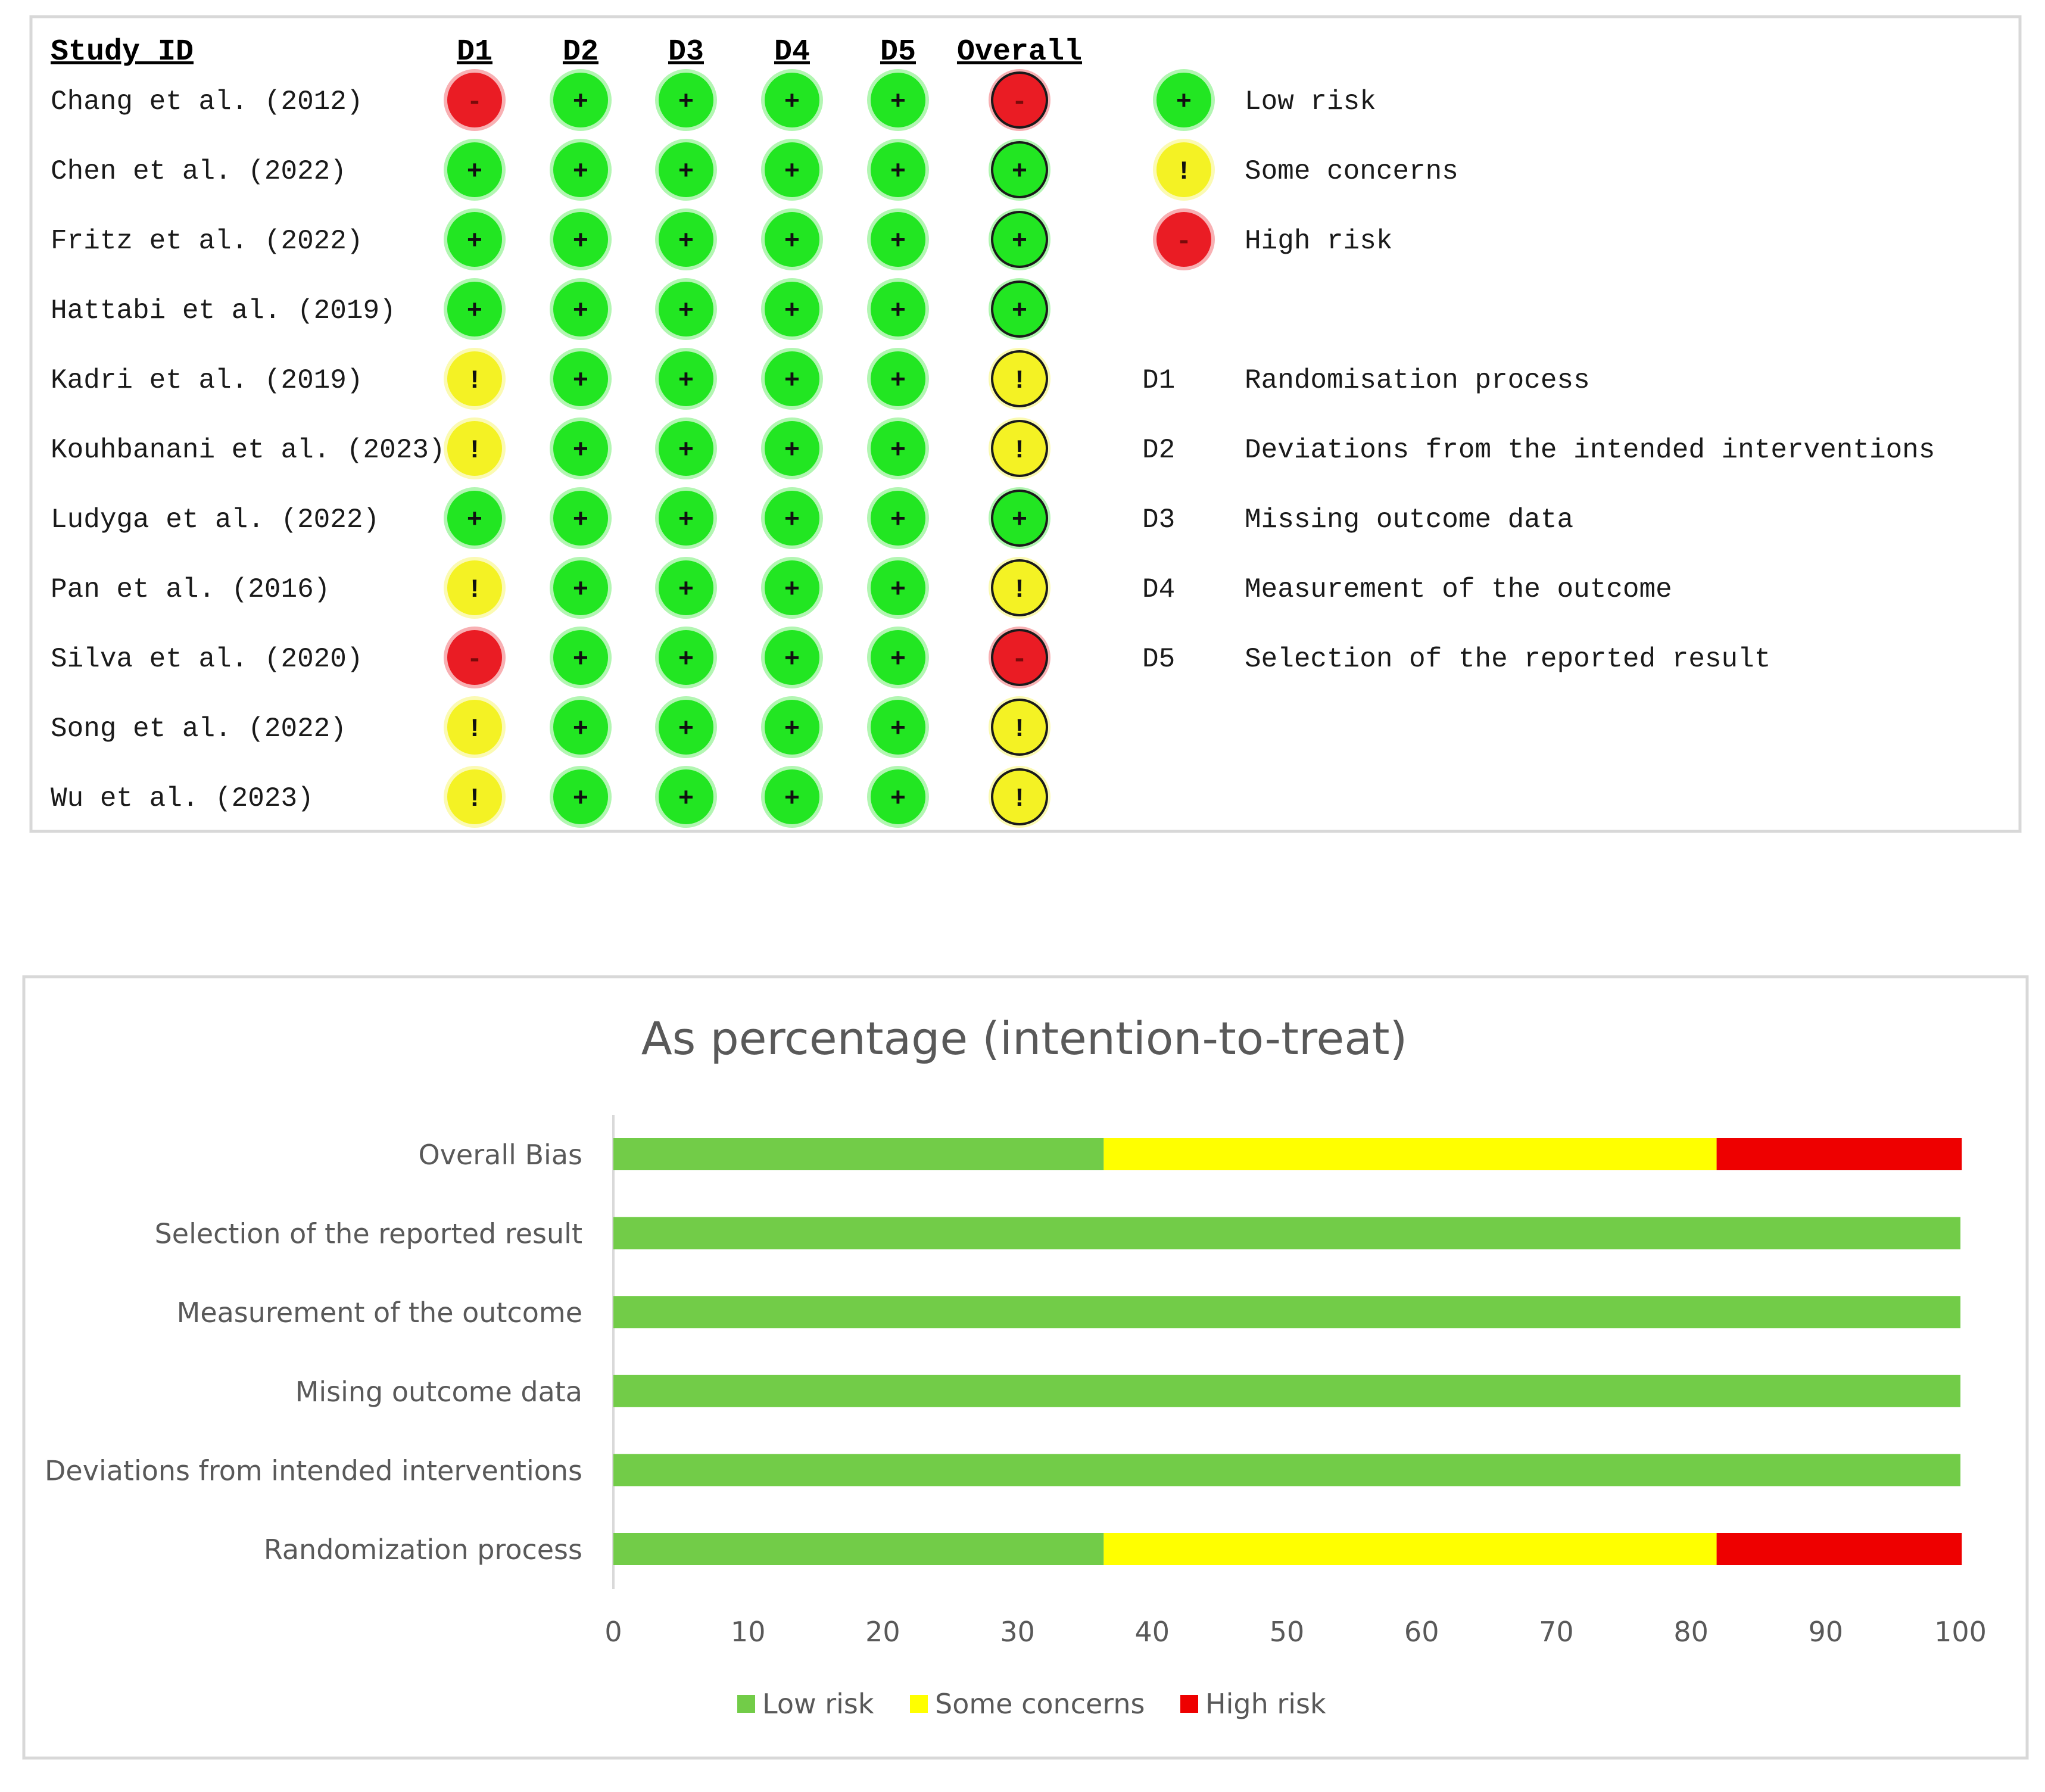 This screenshot has height=1792, width=2045. What do you see at coordinates (1410, 1549) in the screenshot?
I see `bar-some-concerns` at bounding box center [1410, 1549].